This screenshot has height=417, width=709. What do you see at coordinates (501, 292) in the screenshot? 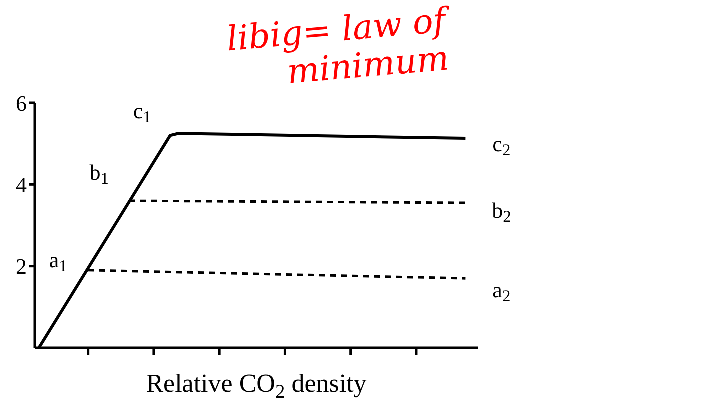
I see `text: a$_{2}$` at bounding box center [501, 292].